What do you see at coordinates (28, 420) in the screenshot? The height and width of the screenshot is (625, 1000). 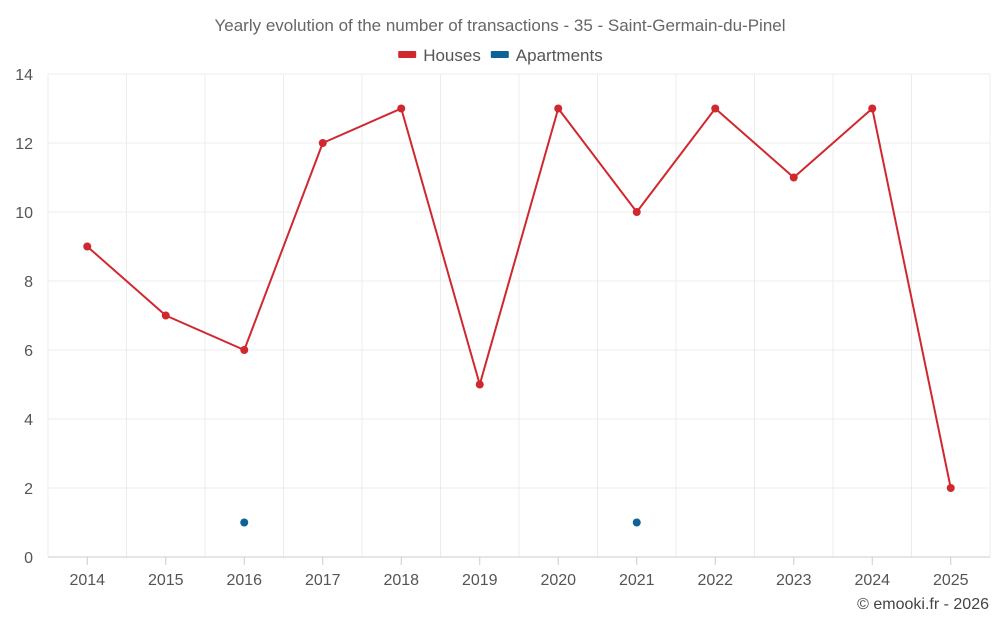 I see `y-tick-label: 4` at bounding box center [28, 420].